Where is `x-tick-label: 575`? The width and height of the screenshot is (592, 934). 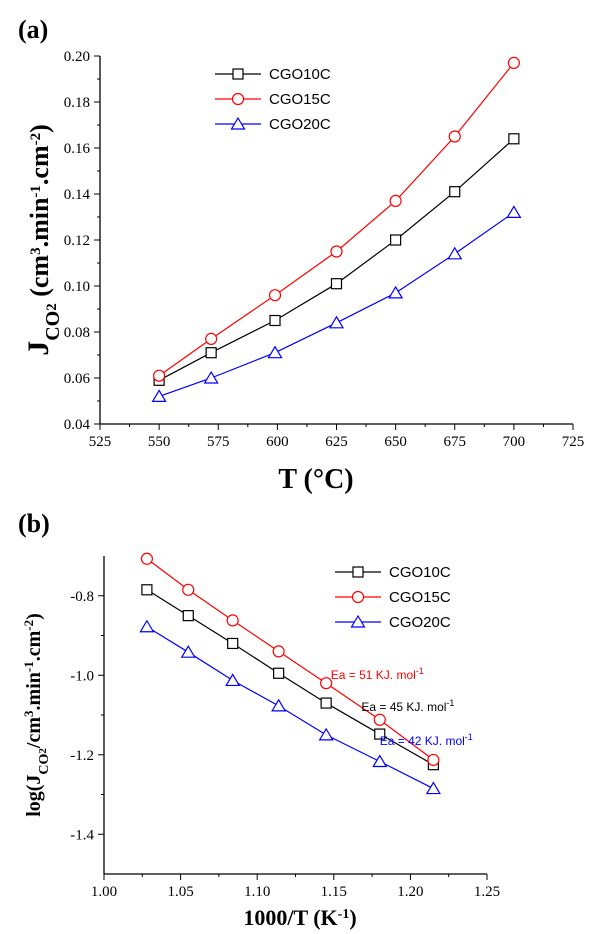
x-tick-label: 575 is located at coordinates (218, 442).